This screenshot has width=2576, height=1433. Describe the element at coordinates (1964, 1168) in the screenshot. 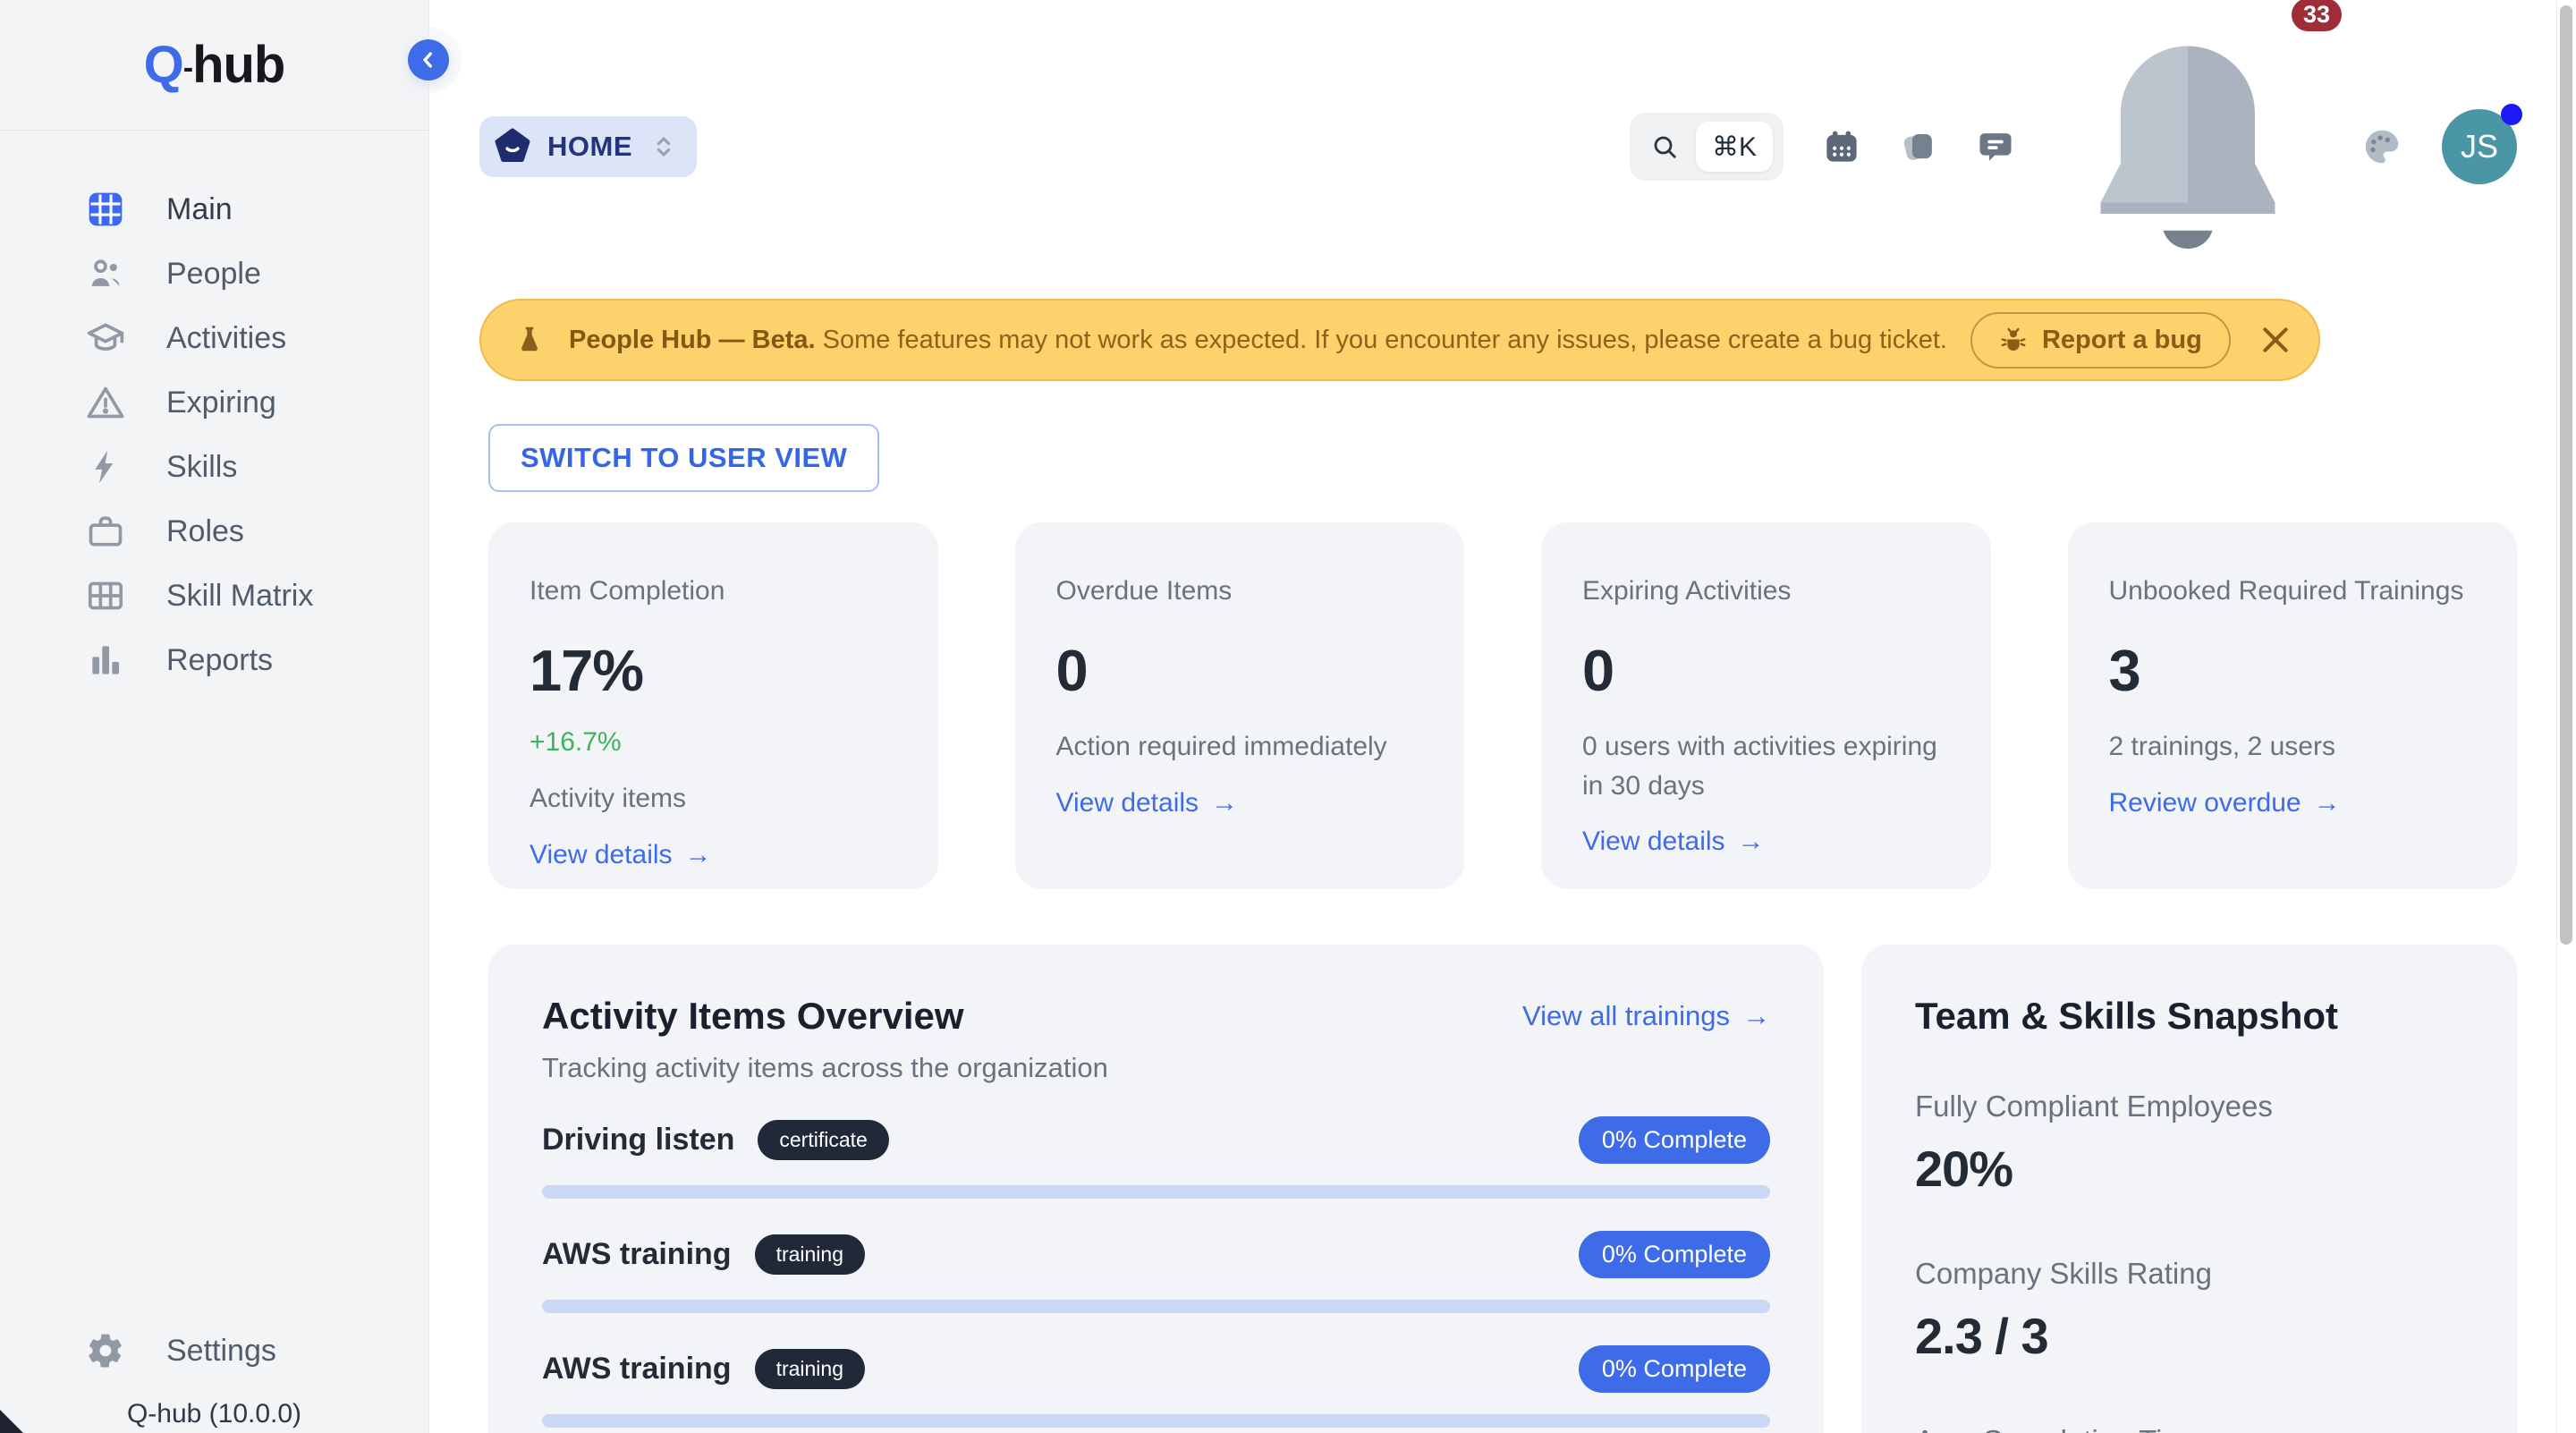

I see `metric-value: 20%` at that location.